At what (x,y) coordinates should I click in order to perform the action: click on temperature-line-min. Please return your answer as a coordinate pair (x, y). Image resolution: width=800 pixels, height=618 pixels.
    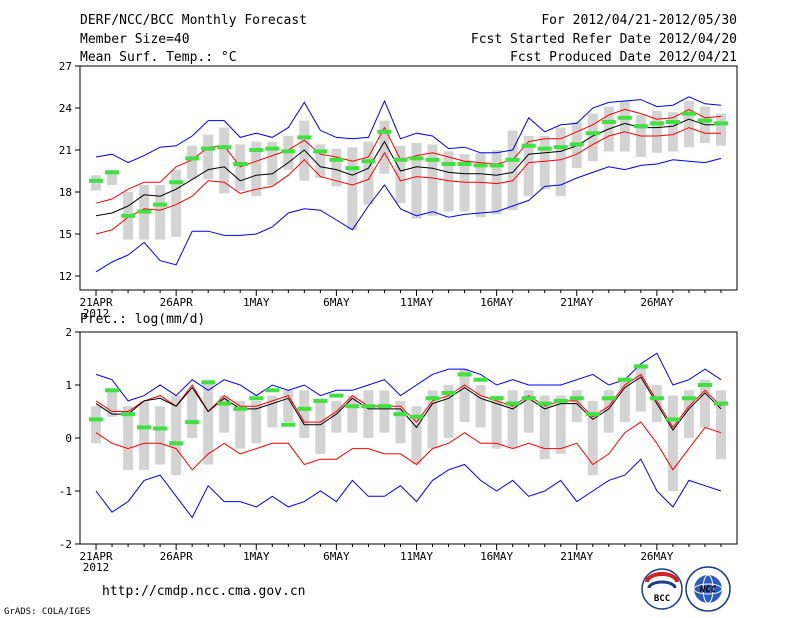
    Looking at the image, I should click on (408, 215).